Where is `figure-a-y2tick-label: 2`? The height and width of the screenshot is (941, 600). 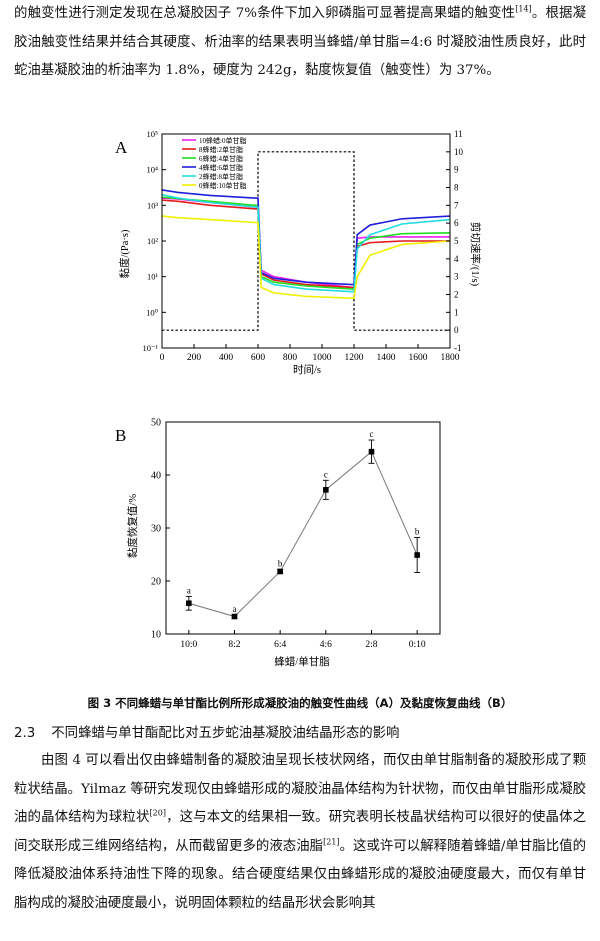
figure-a-y2tick-label: 2 is located at coordinates (456, 295).